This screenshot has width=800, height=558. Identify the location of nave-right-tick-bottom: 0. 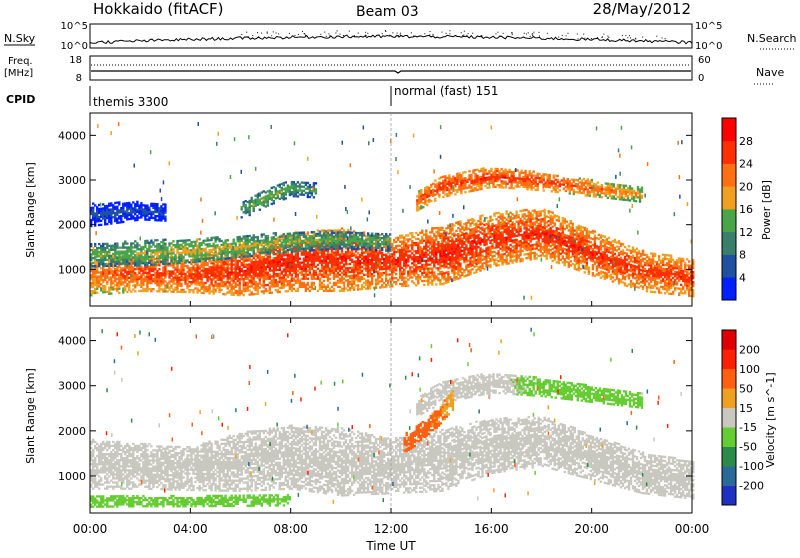
(701, 78).